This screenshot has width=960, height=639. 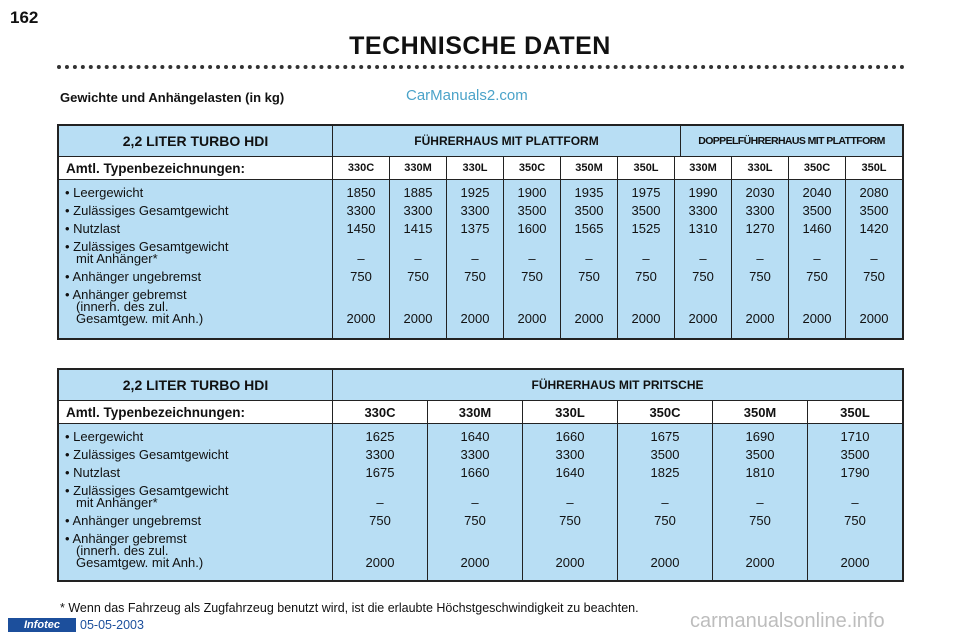 I want to click on table-cell: 1420, so click(x=874, y=228).